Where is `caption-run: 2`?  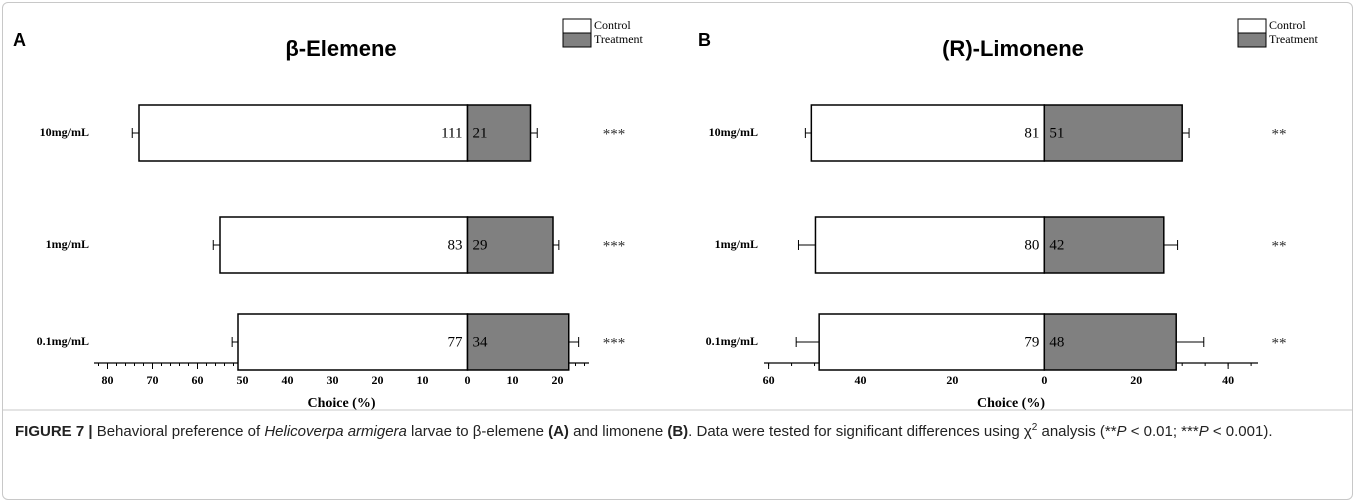 caption-run: 2 is located at coordinates (1034, 427).